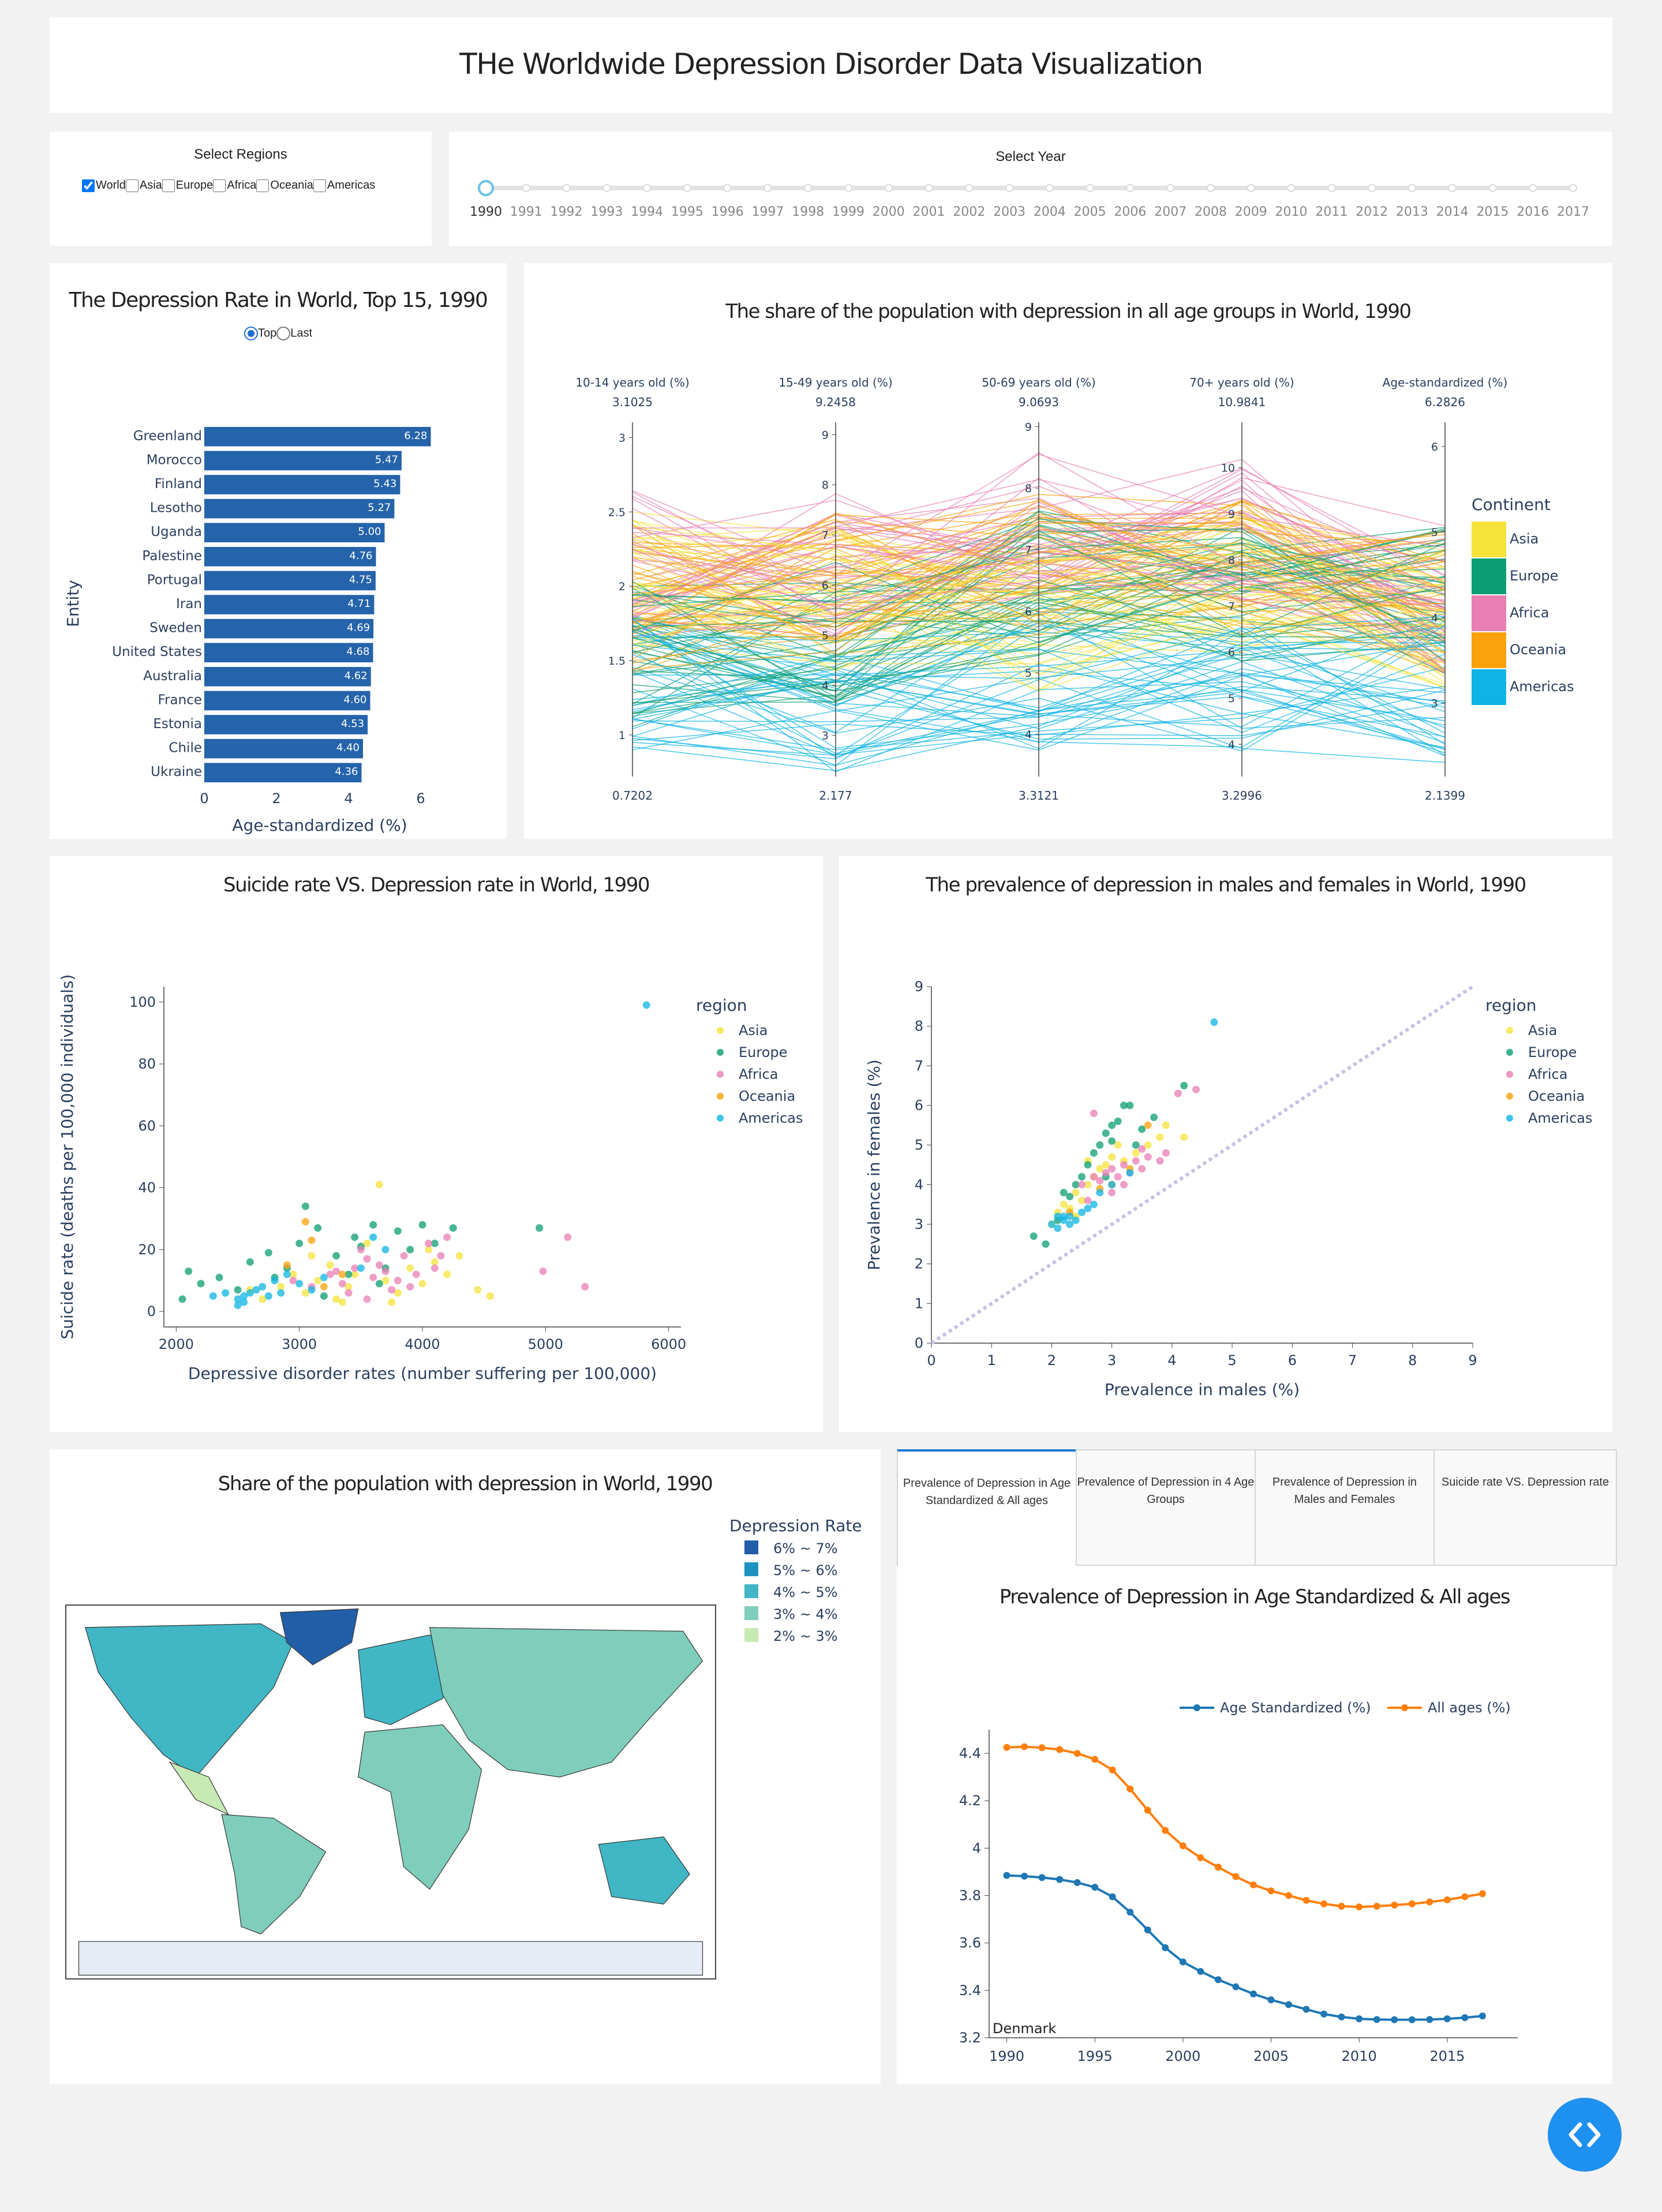 The width and height of the screenshot is (1662, 2212). Describe the element at coordinates (622, 438) in the screenshot. I see `pc-tick-label: 3` at that location.